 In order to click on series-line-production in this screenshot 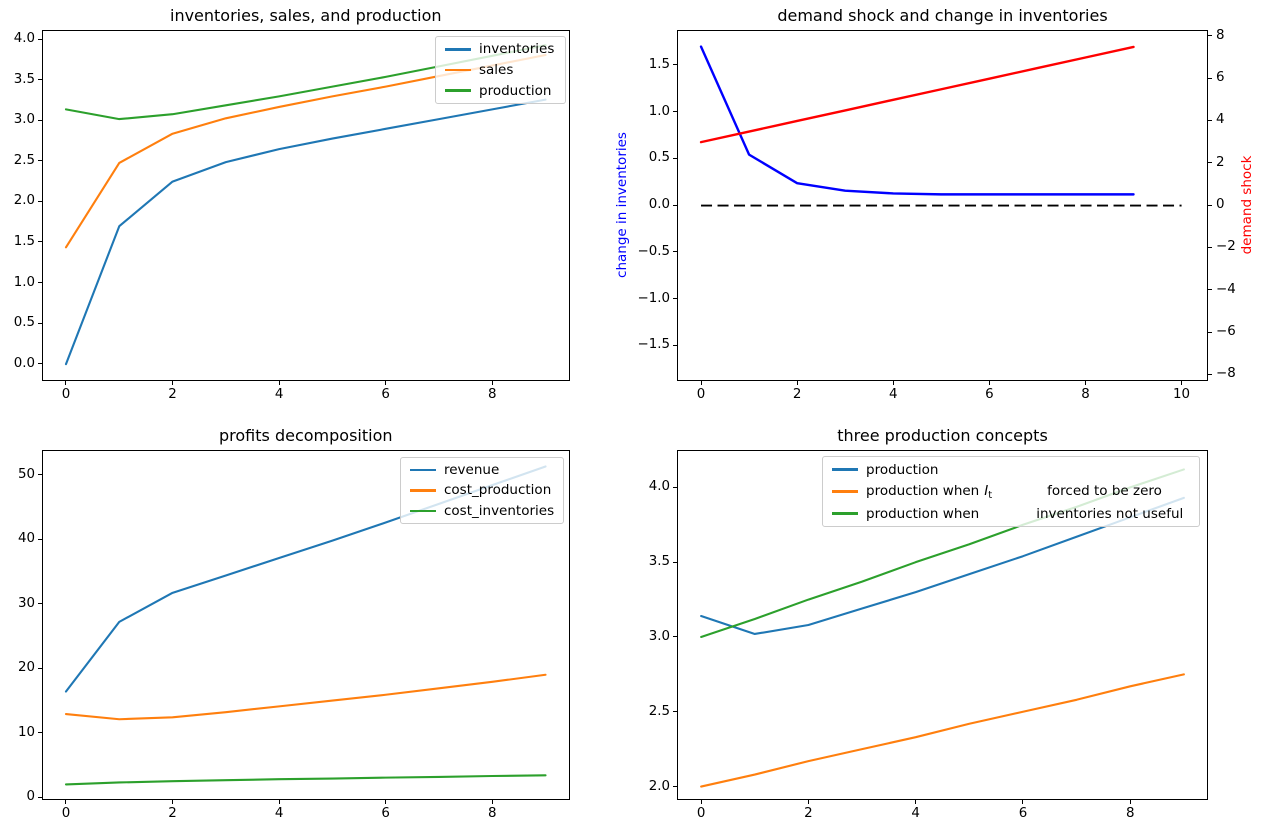, I will do `click(942, 566)`.